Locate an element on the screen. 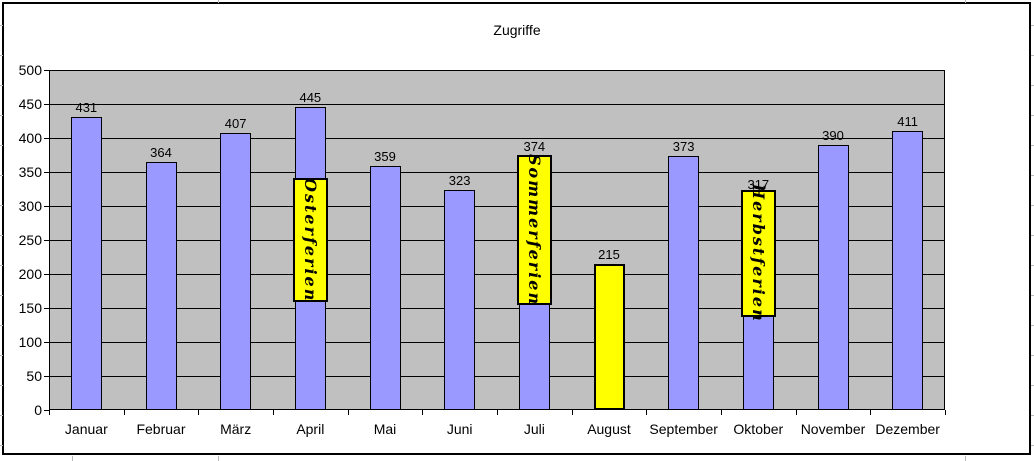 The width and height of the screenshot is (1034, 461). bar-februar is located at coordinates (161, 286).